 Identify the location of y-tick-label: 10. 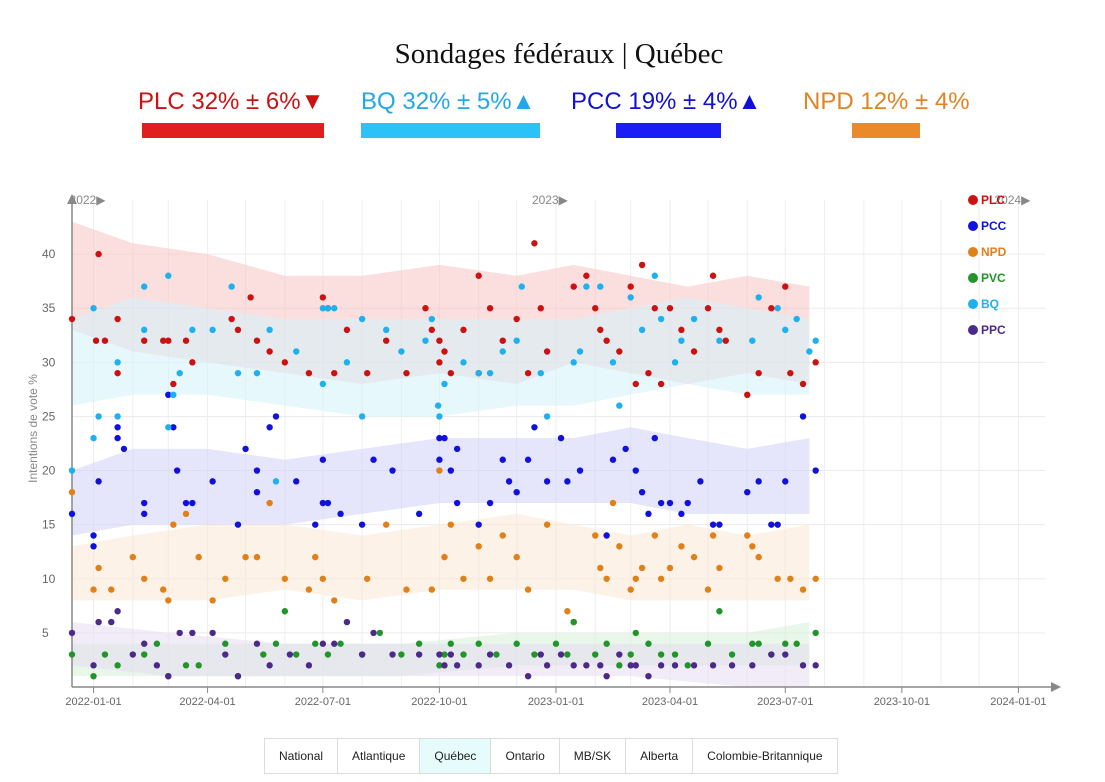
(49, 579).